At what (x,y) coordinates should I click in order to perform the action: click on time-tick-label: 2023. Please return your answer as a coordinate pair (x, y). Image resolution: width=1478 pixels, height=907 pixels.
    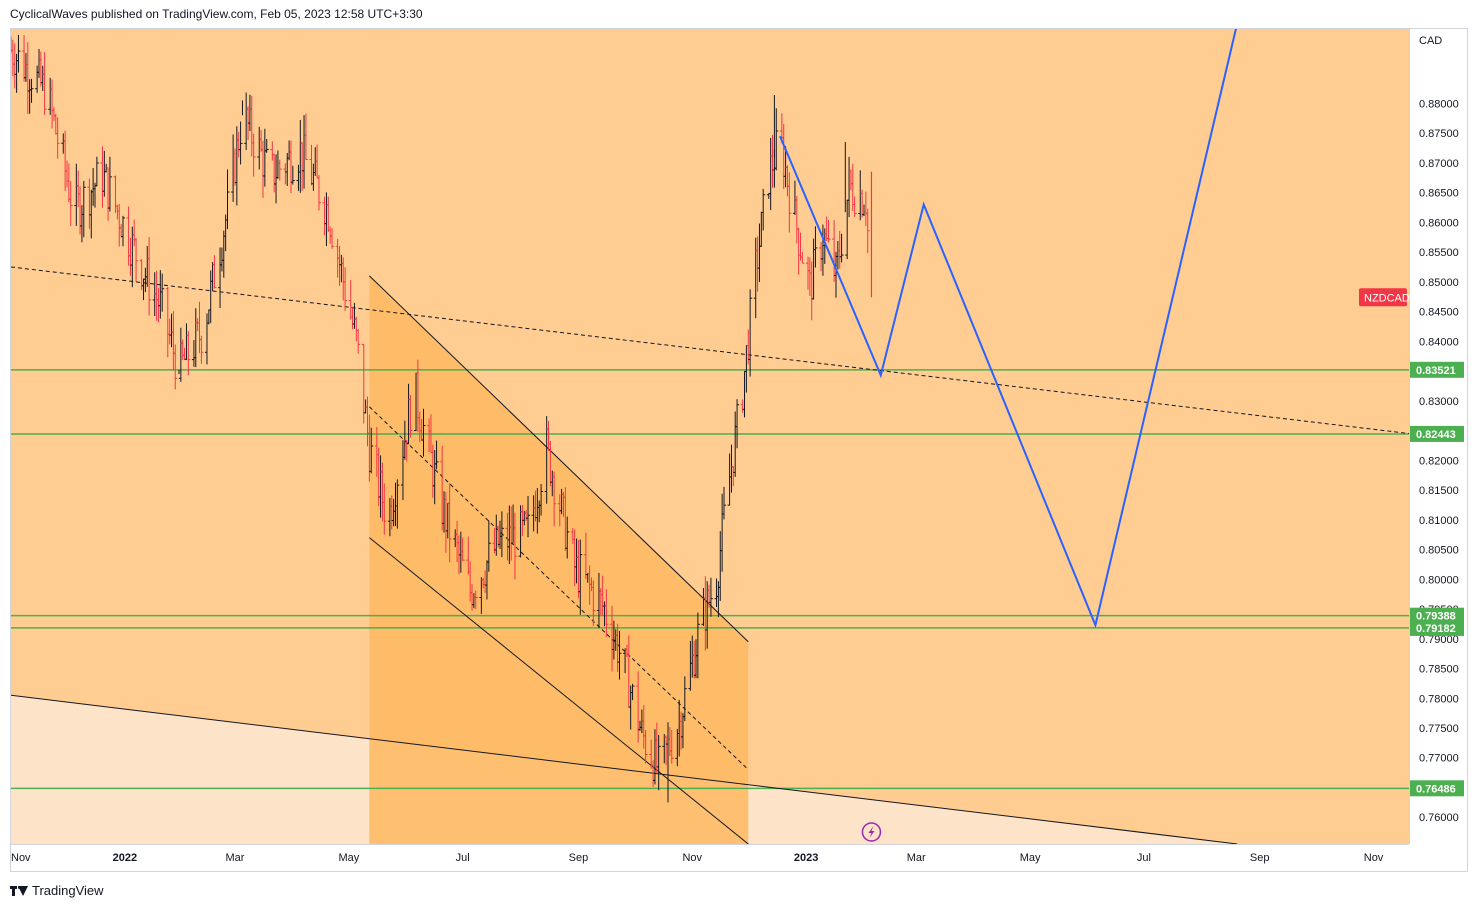
    Looking at the image, I should click on (806, 858).